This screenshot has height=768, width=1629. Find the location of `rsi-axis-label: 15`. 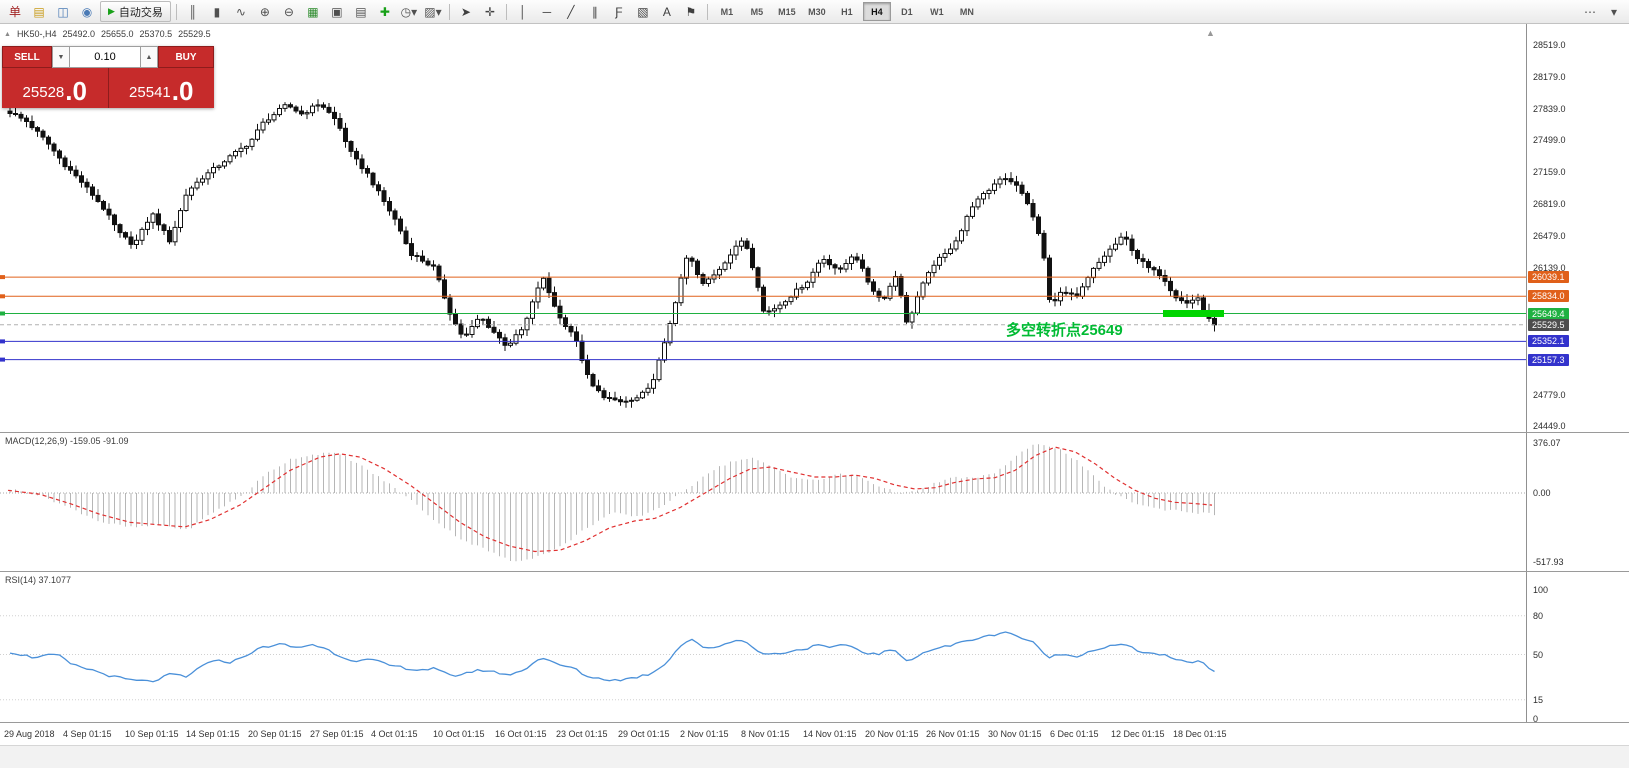

rsi-axis-label: 15 is located at coordinates (1538, 700).